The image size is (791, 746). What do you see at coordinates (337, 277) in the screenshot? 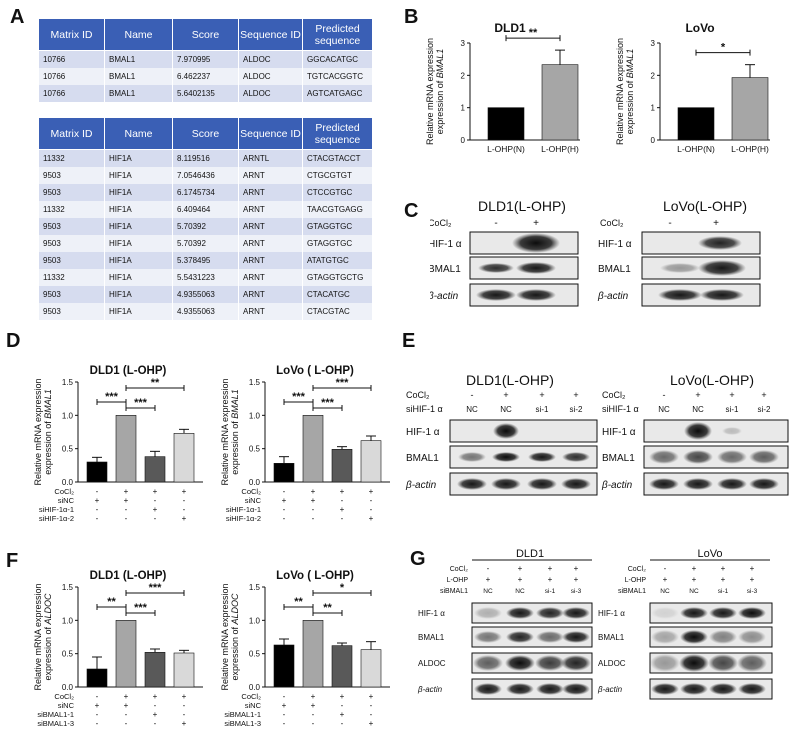
I see `table-cell: GTAGGTGCTG` at bounding box center [337, 277].